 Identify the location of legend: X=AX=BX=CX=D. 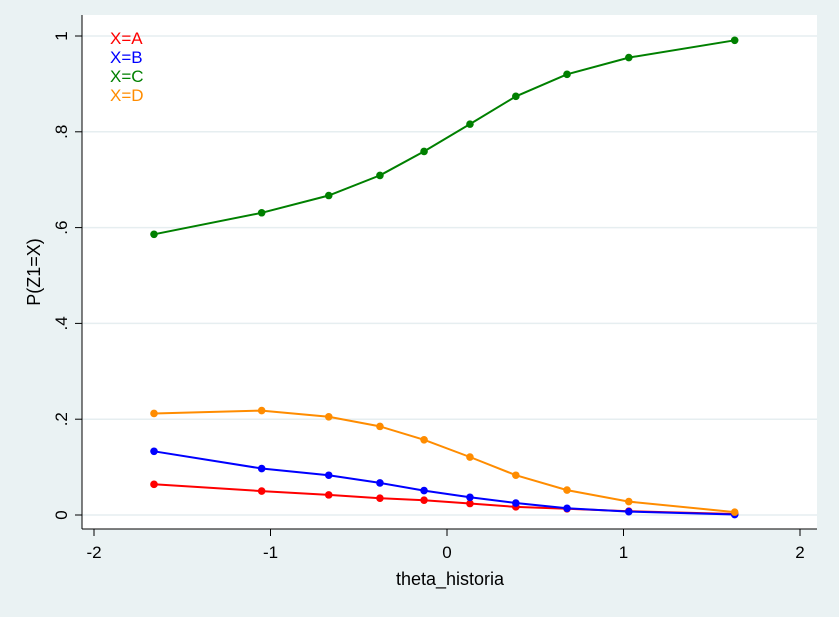
(127, 67).